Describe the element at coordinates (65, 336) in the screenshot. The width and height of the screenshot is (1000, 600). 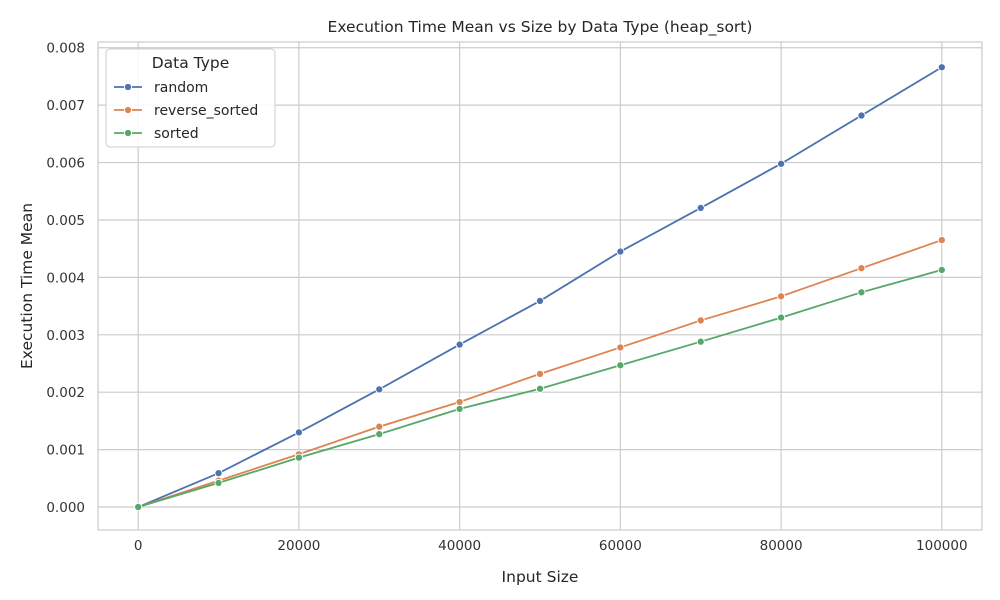
I see `y-tick-label: 0.003` at that location.